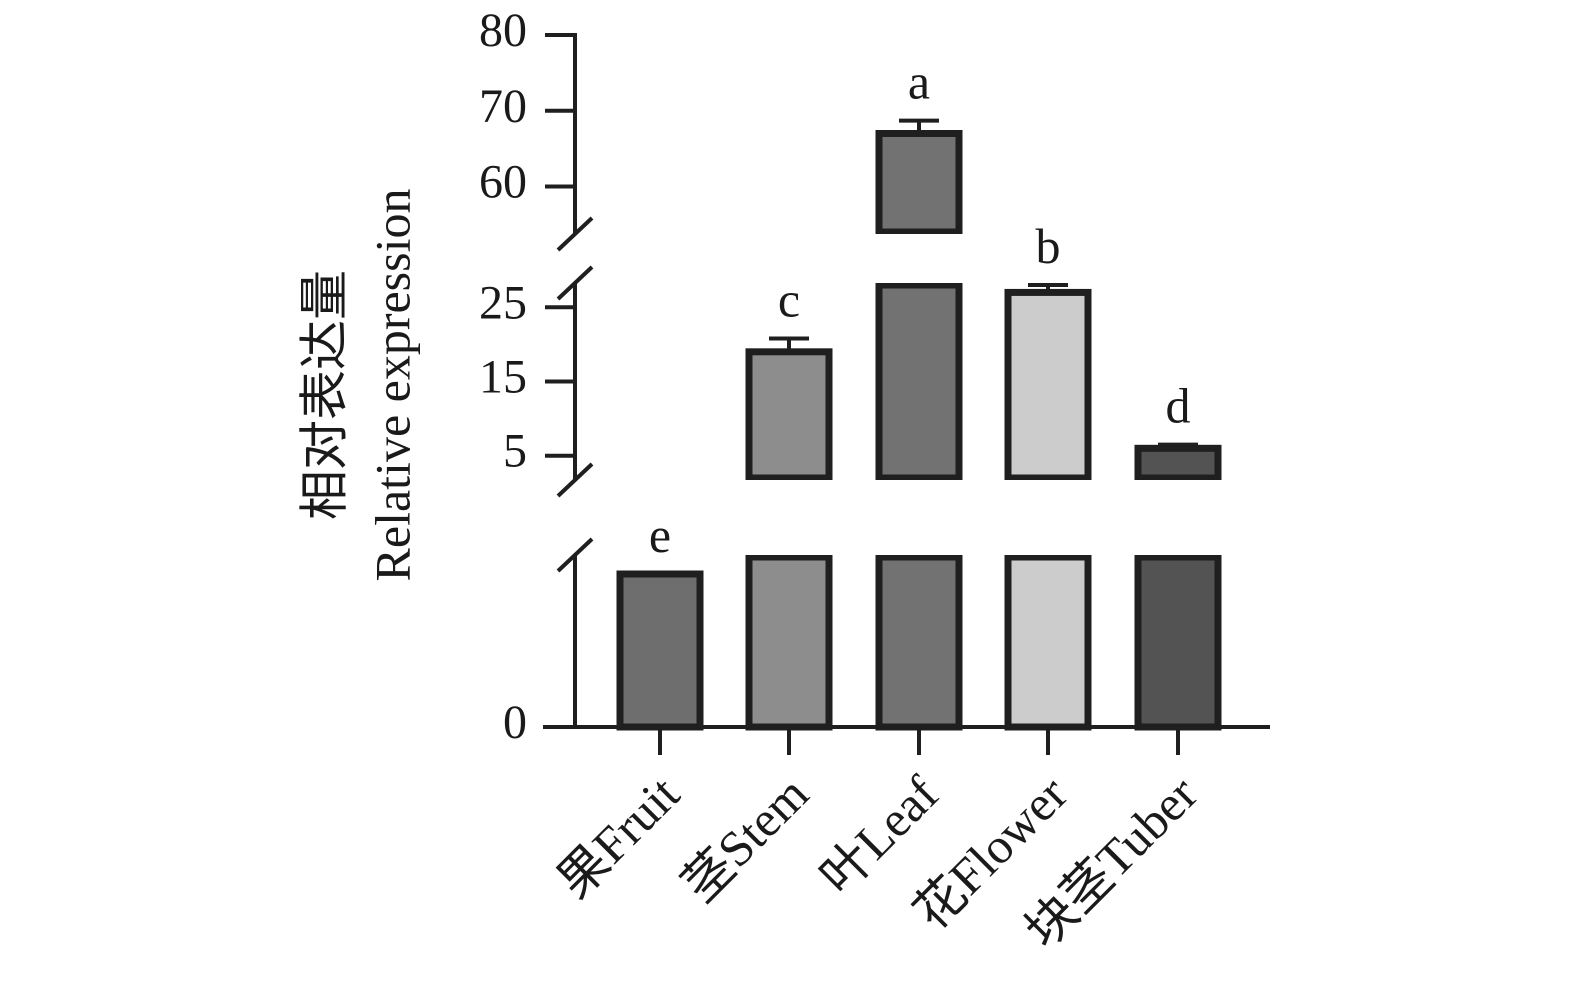 The width and height of the screenshot is (1575, 1005). Describe the element at coordinates (503, 302) in the screenshot. I see `y-tick-label-25: 25` at that location.